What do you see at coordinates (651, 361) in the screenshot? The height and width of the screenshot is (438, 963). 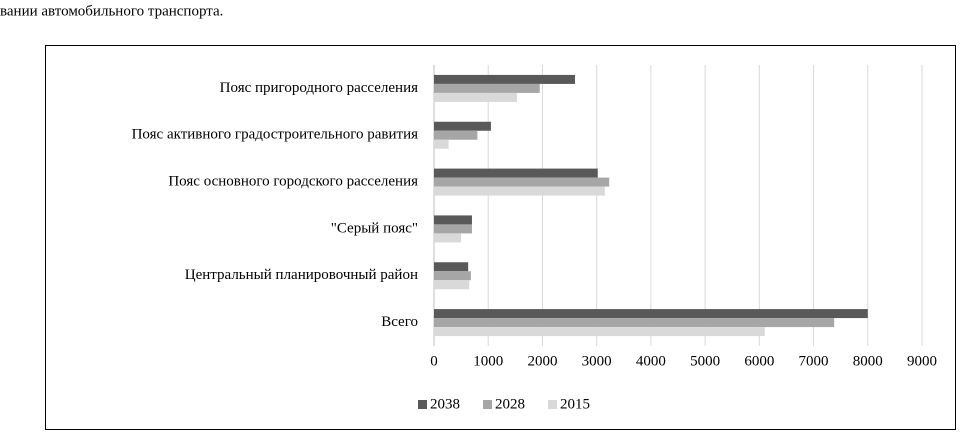 I see `x-tick-label: 4000` at bounding box center [651, 361].